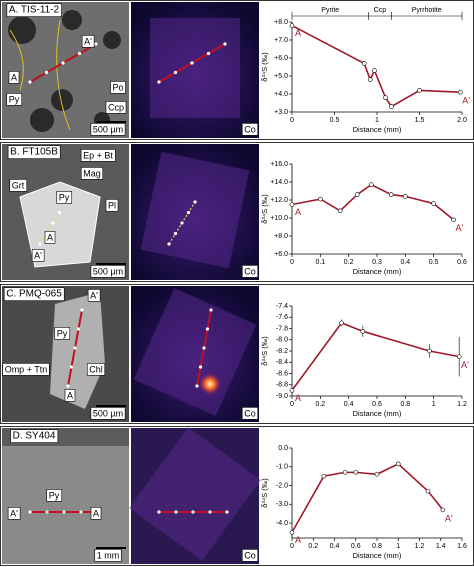  I want to click on x-tick-label: 1.4, so click(441, 546).